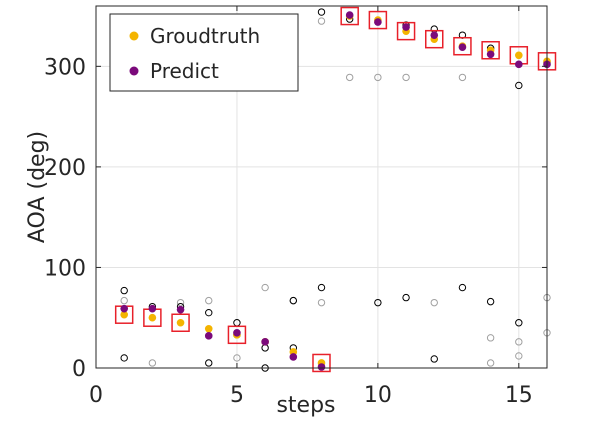 The image size is (598, 433). What do you see at coordinates (237, 395) in the screenshot?
I see `x-tick-label: 5` at bounding box center [237, 395].